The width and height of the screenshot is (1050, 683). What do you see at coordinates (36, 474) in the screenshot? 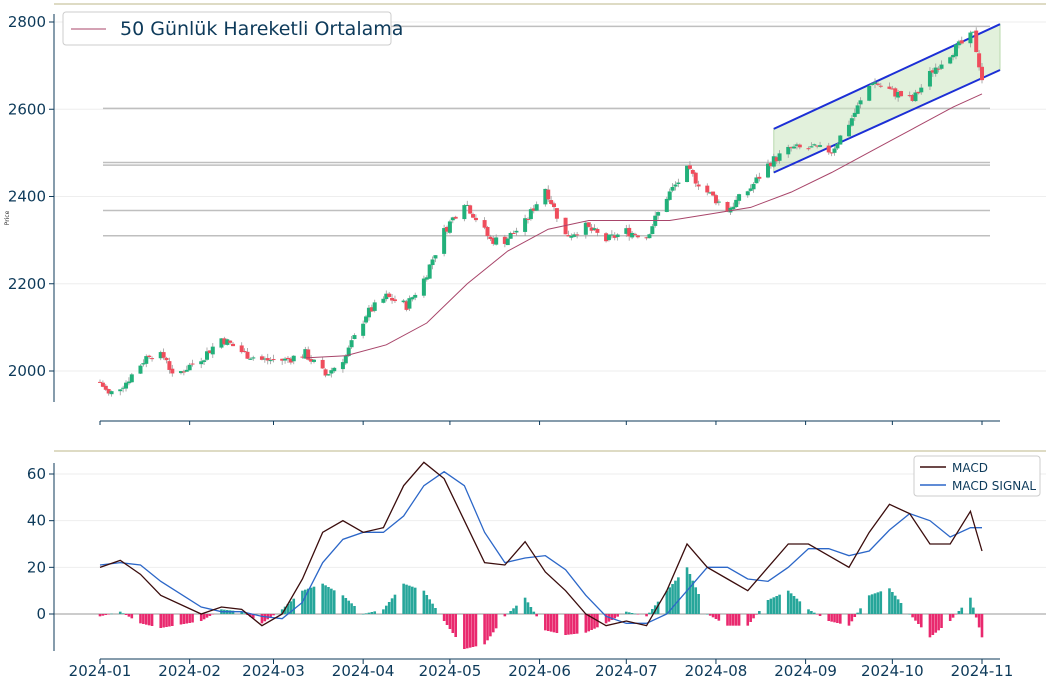
I see `macd-y-tick-label: 60` at bounding box center [36, 474].